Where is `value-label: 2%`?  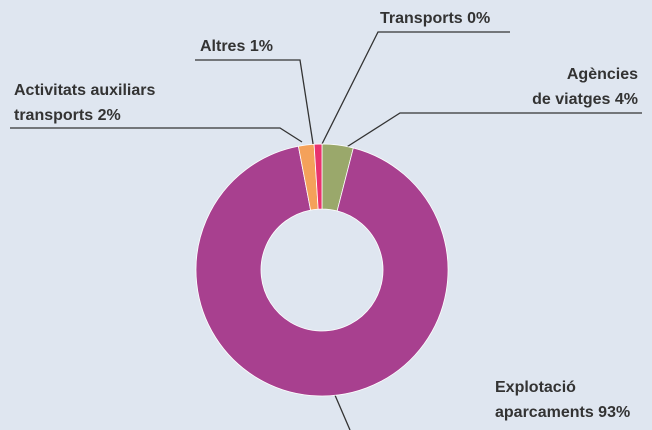 value-label: 2% is located at coordinates (109, 115).